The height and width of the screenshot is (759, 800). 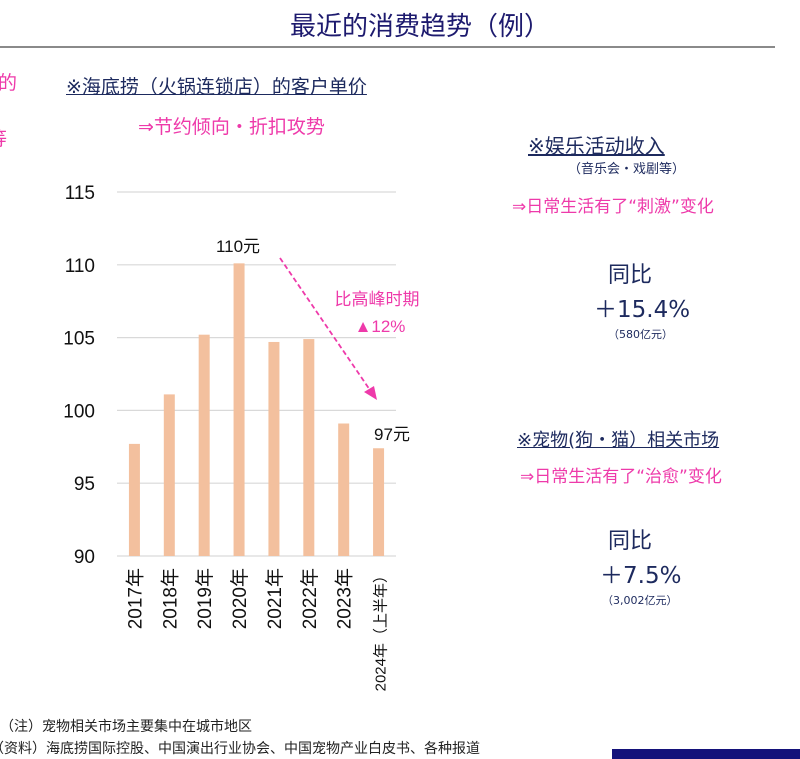 I want to click on entertainment-amount: （580亿元）, so click(x=640, y=334).